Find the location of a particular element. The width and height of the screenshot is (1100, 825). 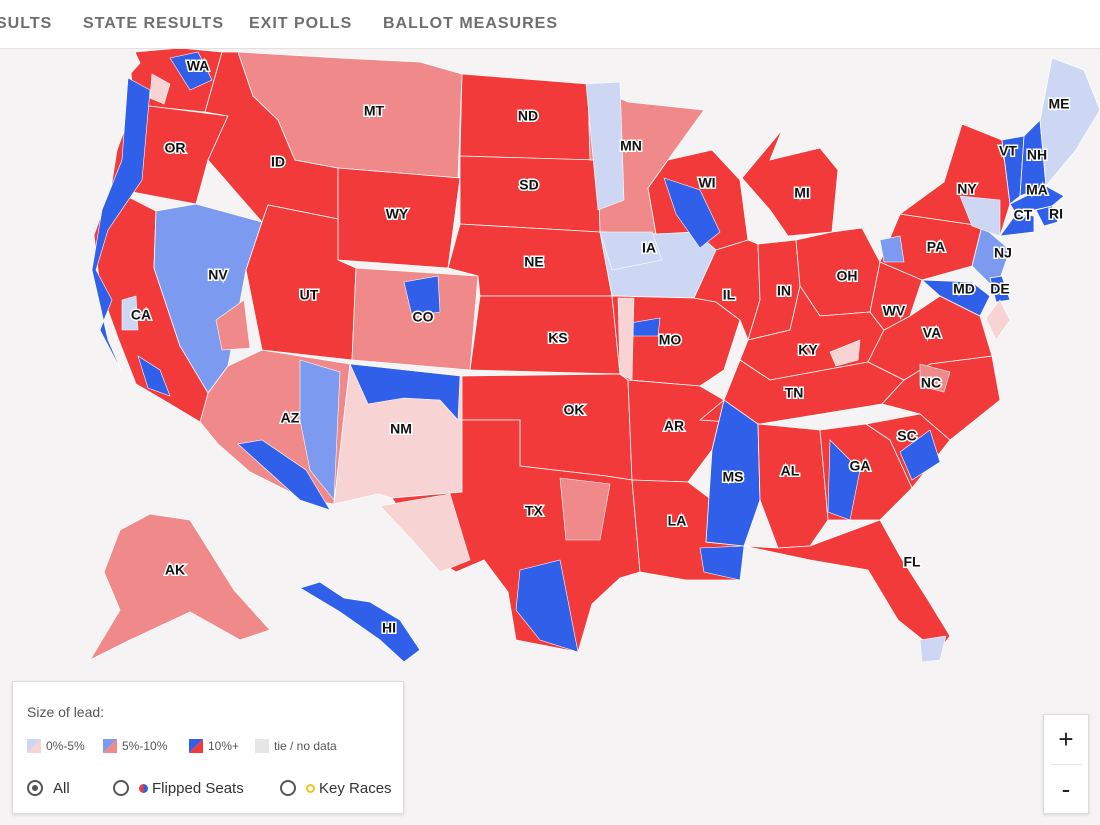

filter-options: All Flipped Seats Key Races is located at coordinates (212, 788).